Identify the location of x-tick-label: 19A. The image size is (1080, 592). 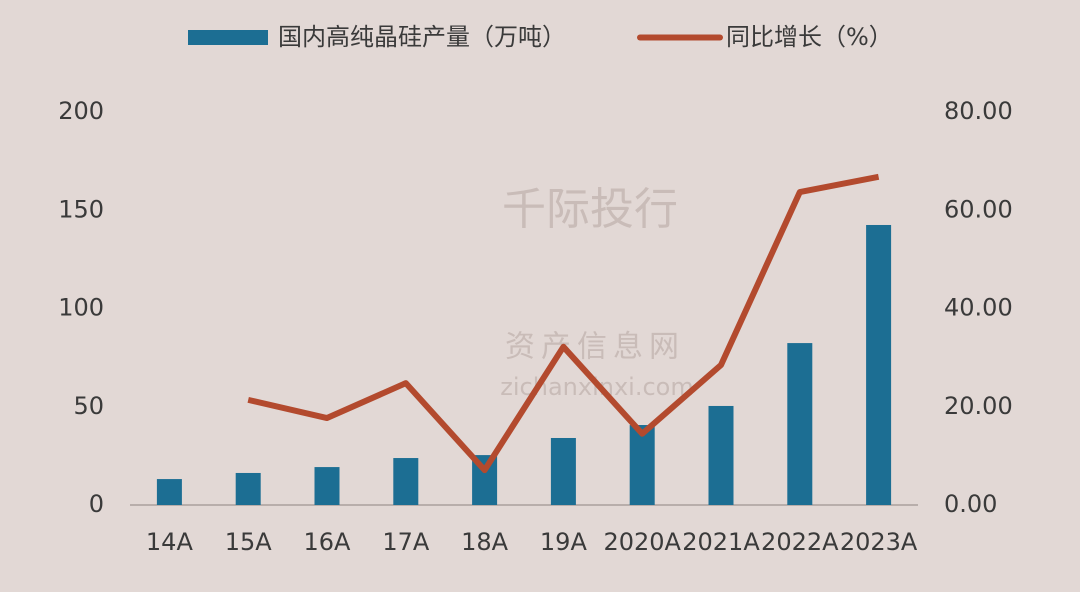
(564, 542).